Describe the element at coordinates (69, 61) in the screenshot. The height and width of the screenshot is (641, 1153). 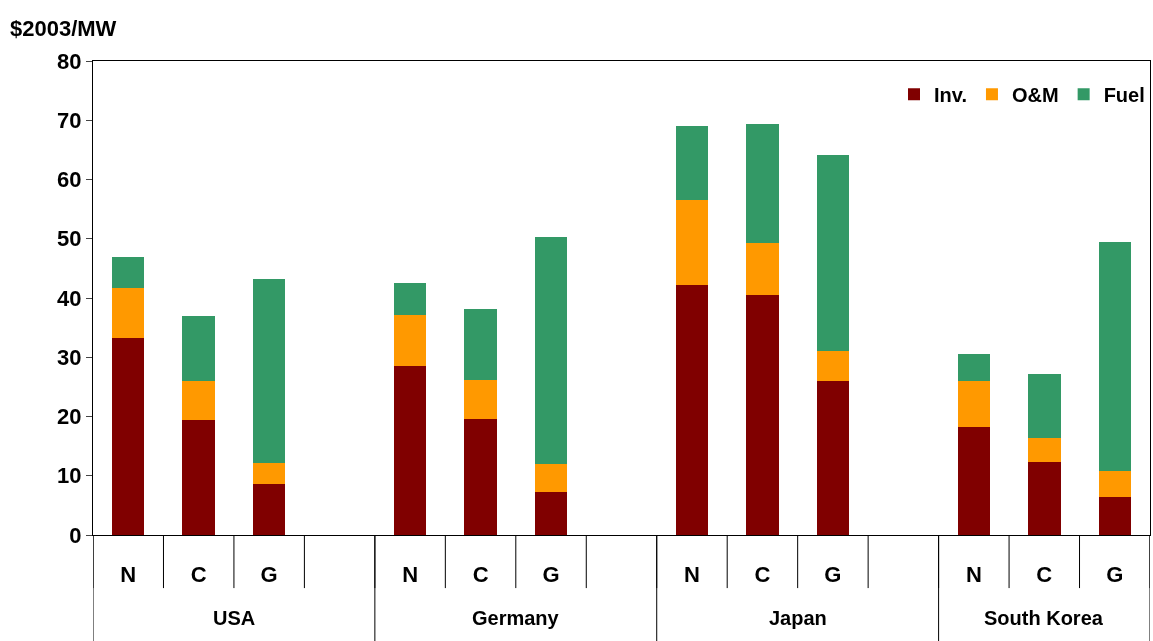
I see `y-tick-label: 80` at that location.